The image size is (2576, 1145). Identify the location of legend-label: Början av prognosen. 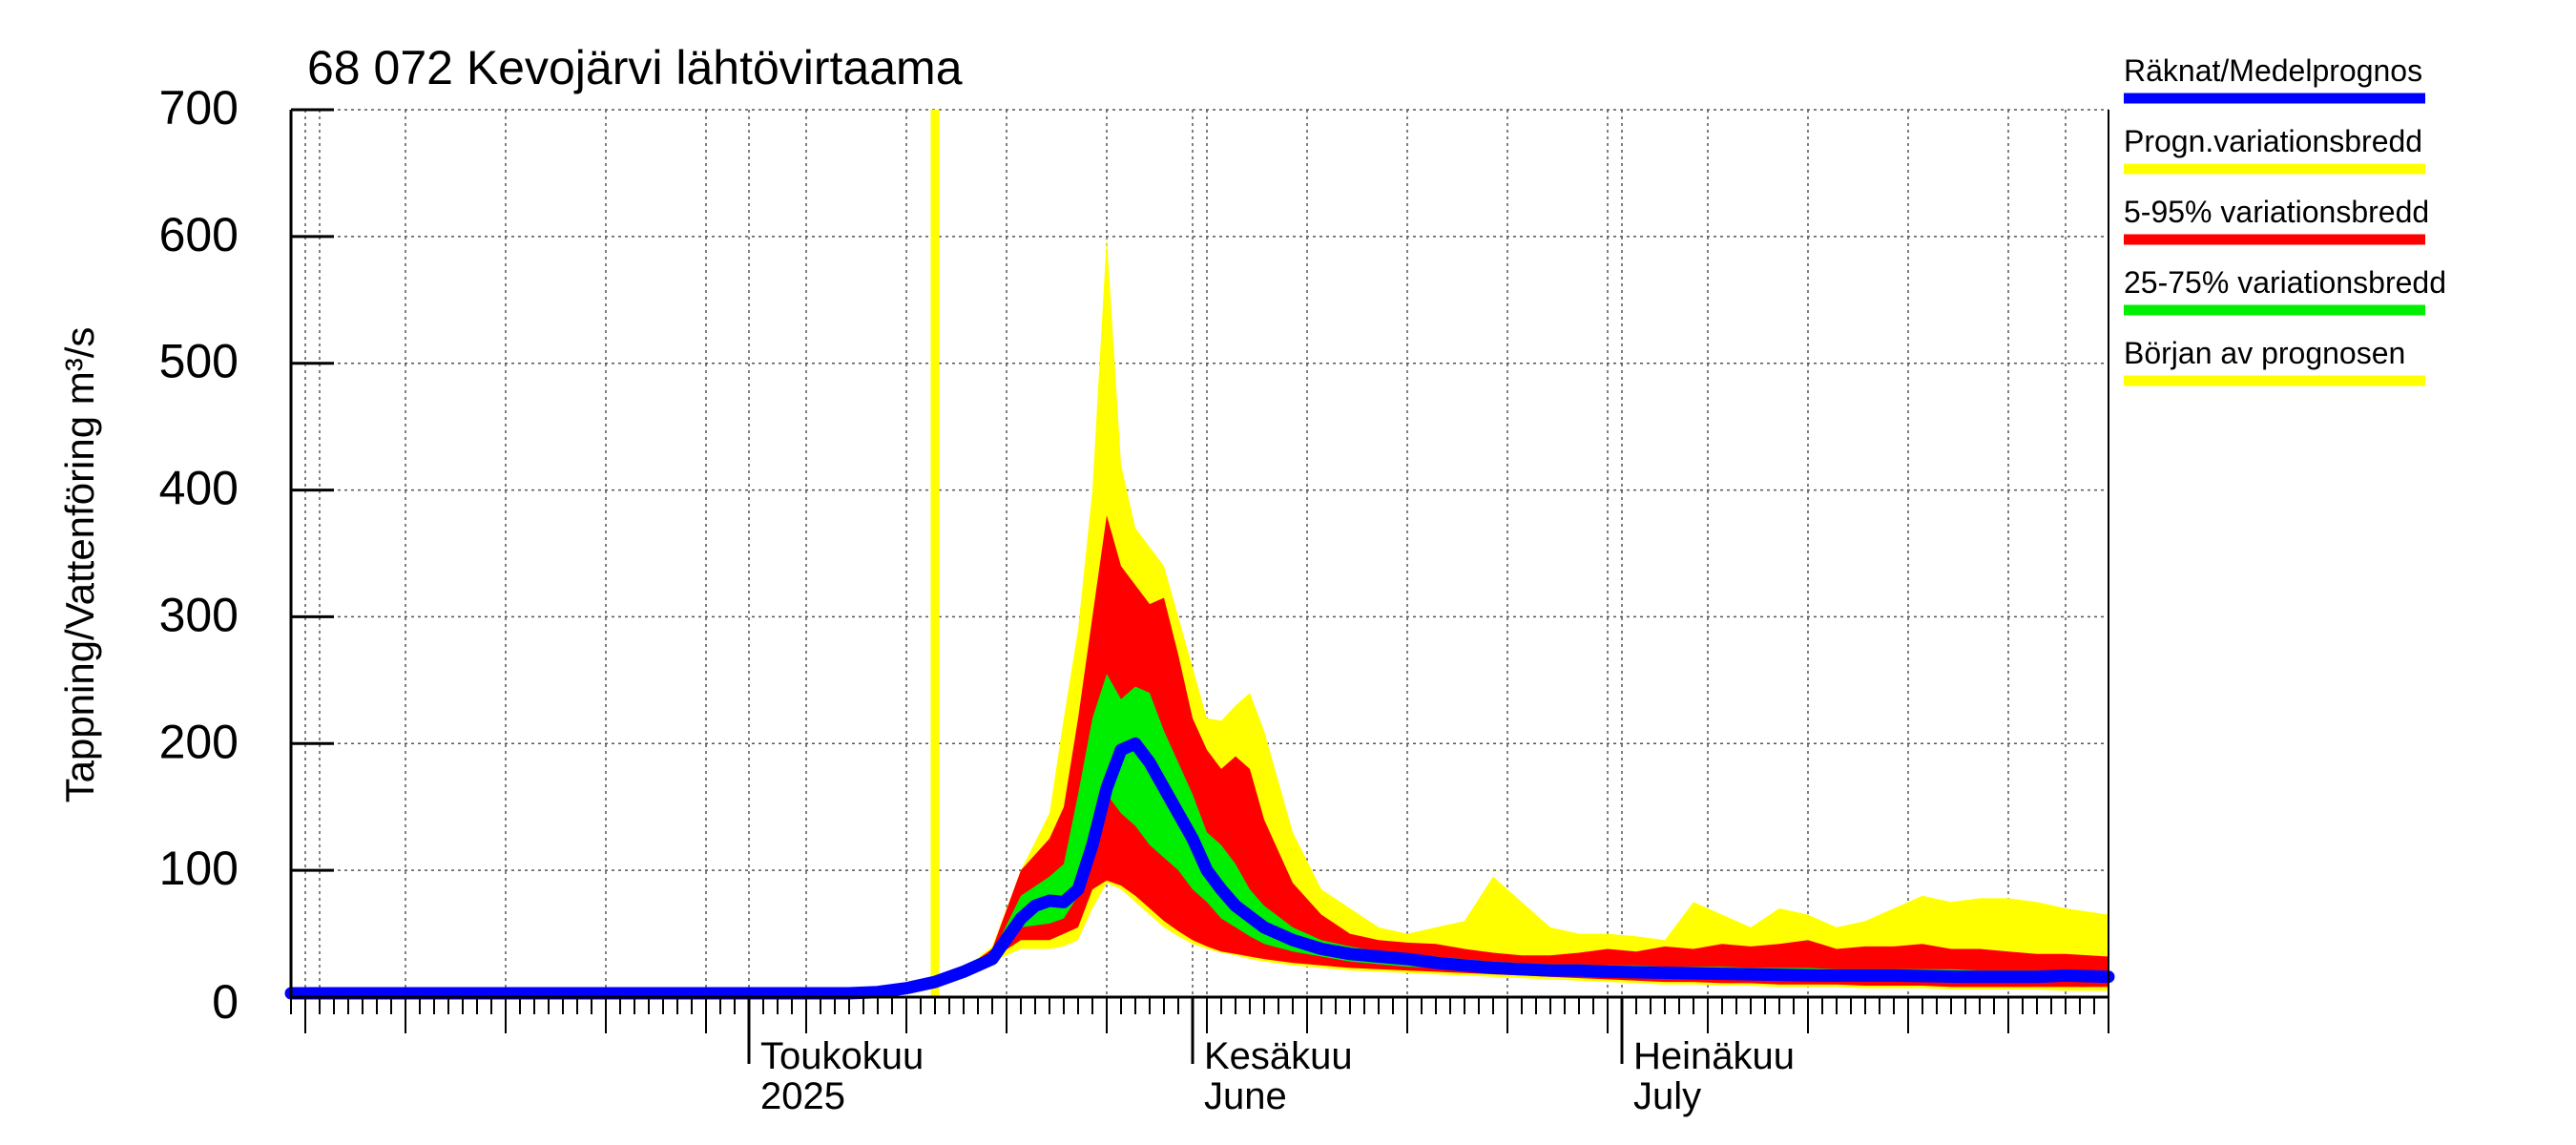
(2264, 353).